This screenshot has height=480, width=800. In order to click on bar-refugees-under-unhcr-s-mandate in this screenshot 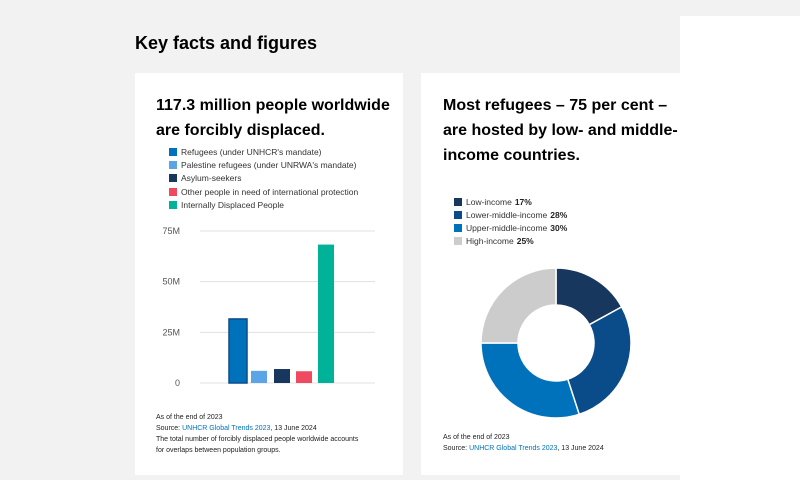, I will do `click(238, 351)`.